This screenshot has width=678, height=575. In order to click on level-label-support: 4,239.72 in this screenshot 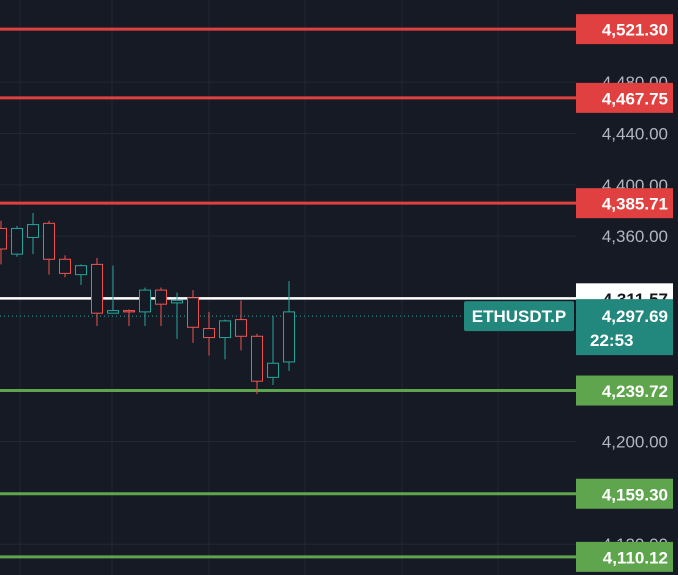, I will do `click(635, 391)`.